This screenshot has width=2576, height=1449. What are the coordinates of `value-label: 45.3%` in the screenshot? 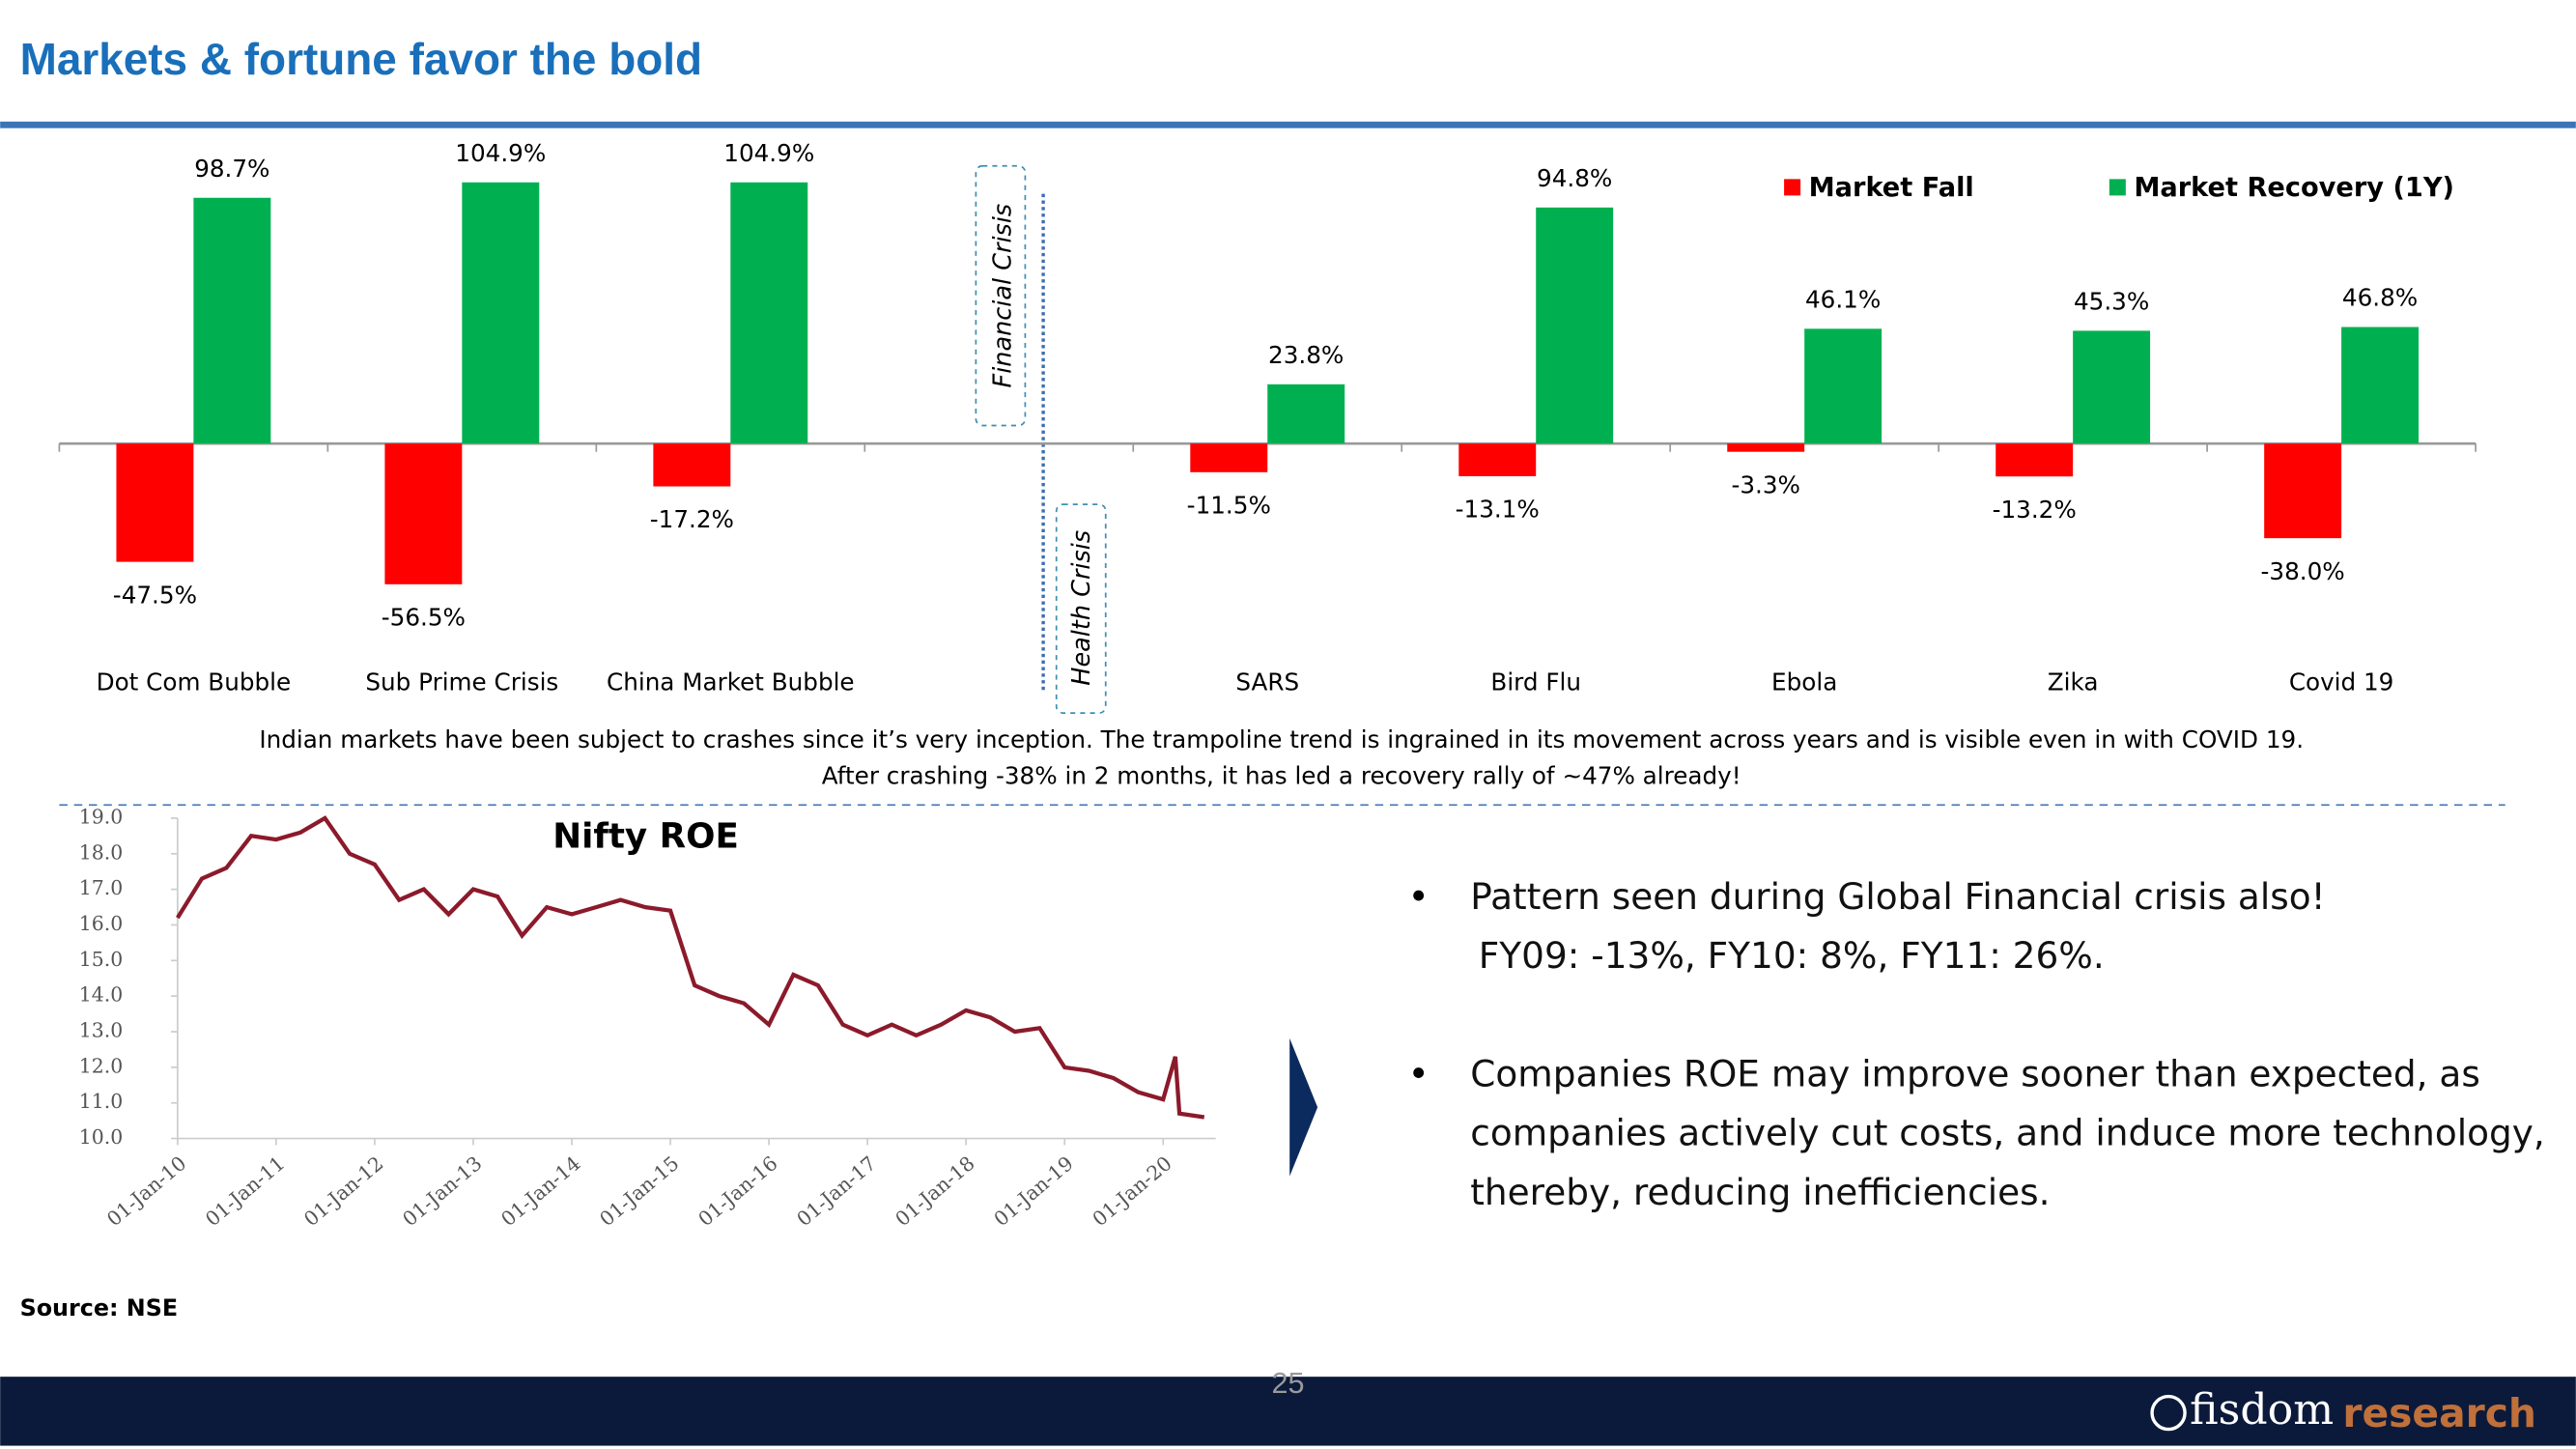 It's located at (2111, 301).